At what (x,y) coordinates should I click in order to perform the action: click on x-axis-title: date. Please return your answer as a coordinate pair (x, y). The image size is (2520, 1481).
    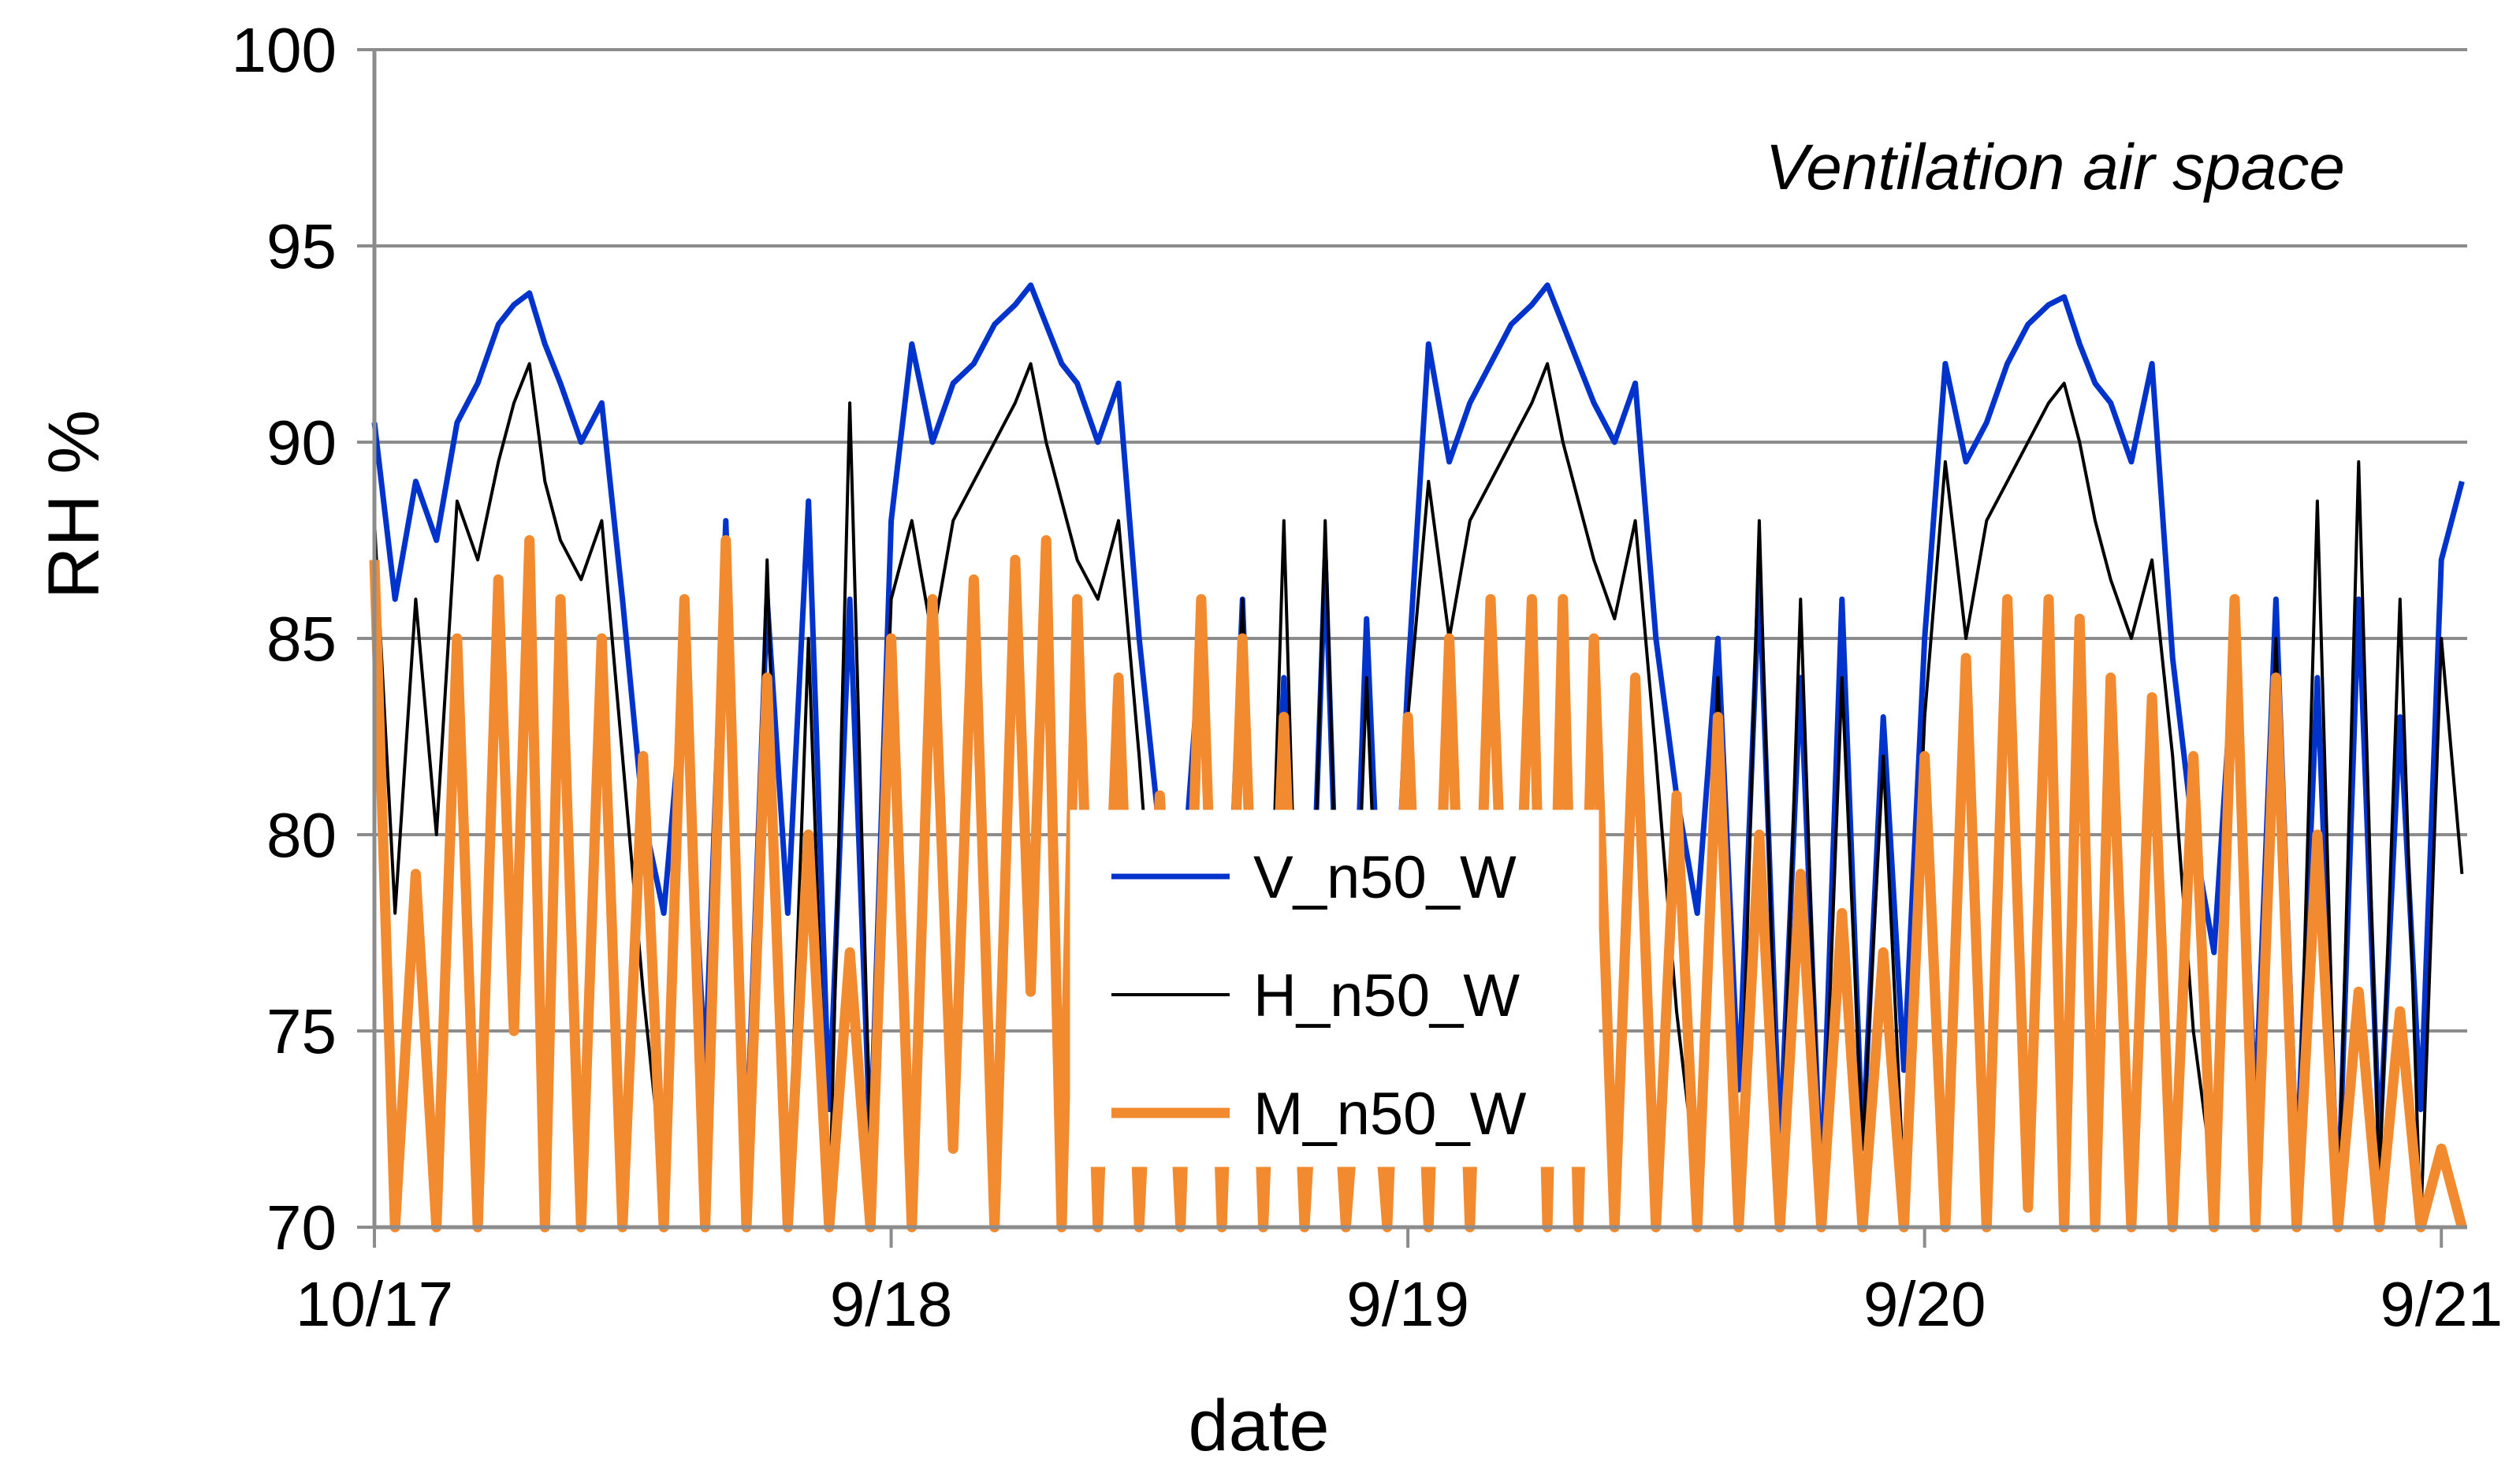
    Looking at the image, I should click on (1258, 1426).